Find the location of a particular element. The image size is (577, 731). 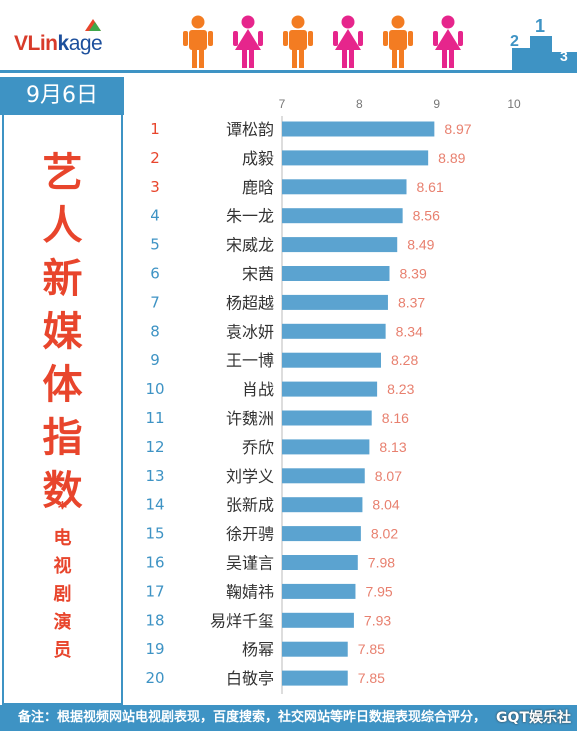

value-label: 8.56 is located at coordinates (426, 216).